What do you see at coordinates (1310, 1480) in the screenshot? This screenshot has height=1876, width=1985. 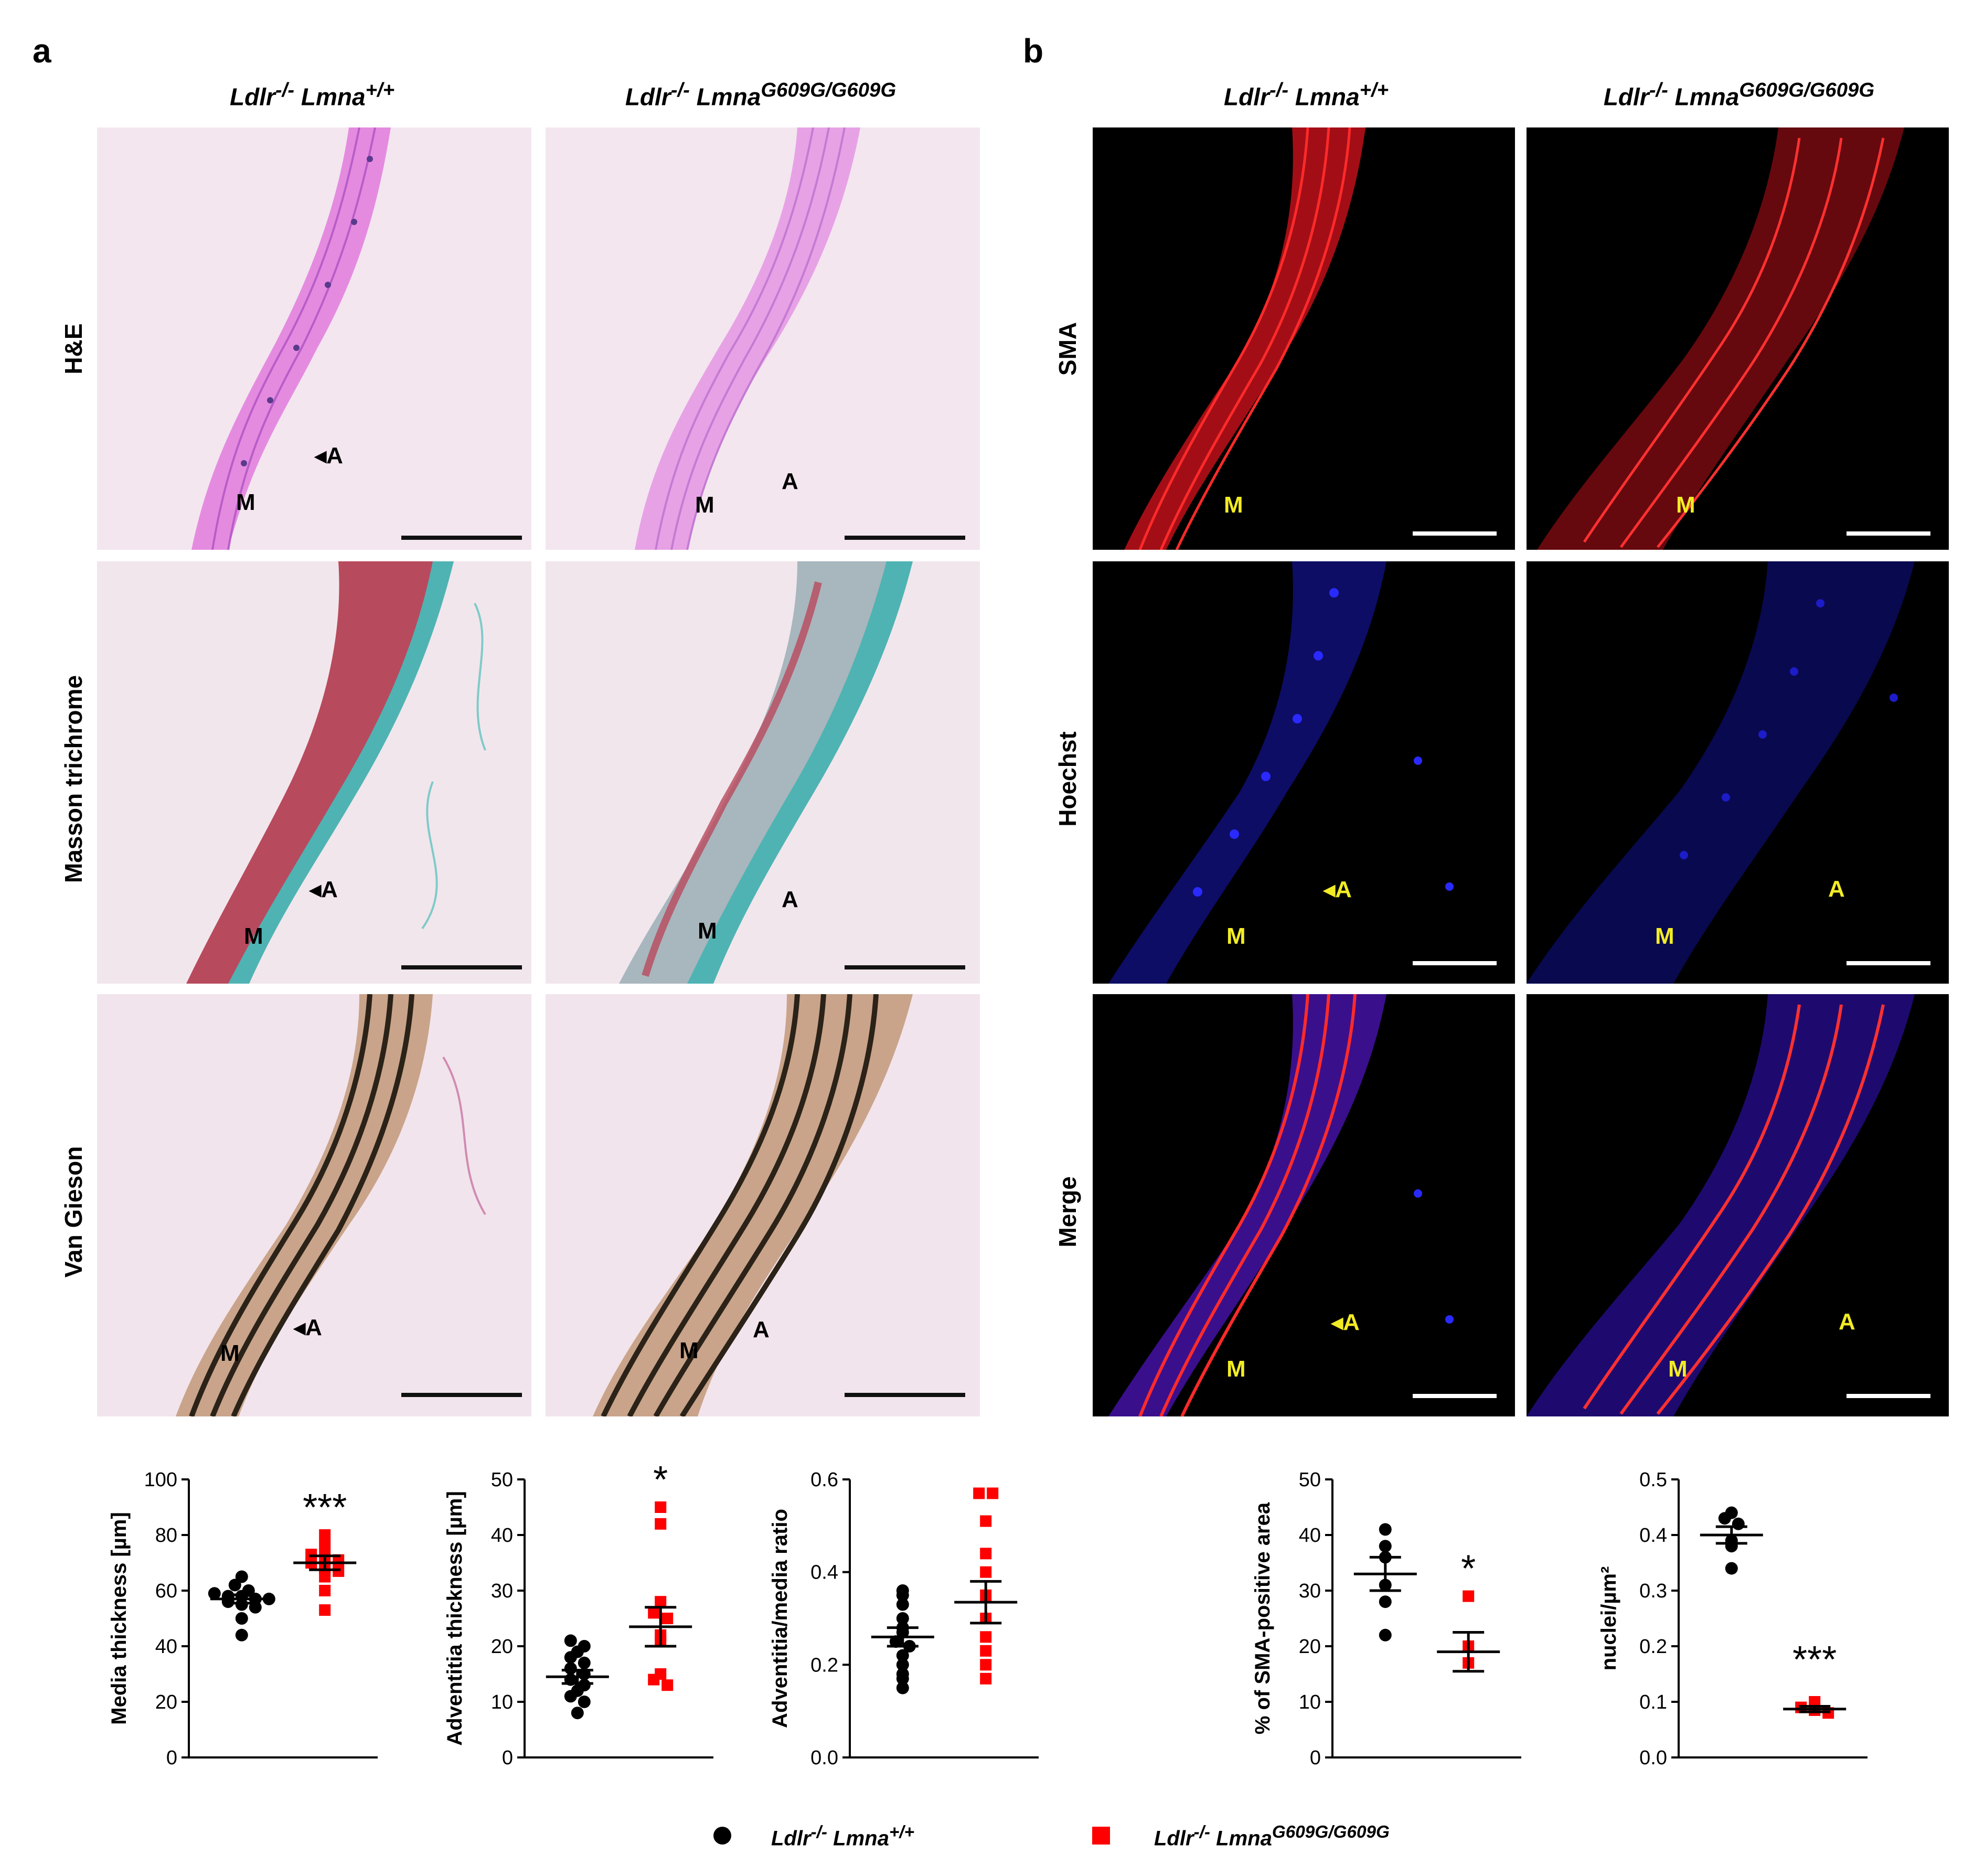 I see `y-tick-label: 50` at bounding box center [1310, 1480].